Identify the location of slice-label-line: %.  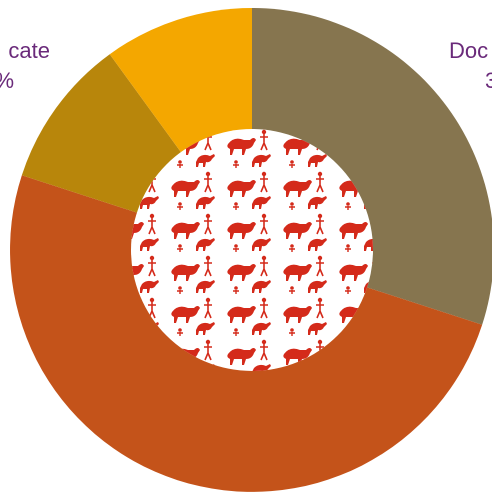
(7, 80).